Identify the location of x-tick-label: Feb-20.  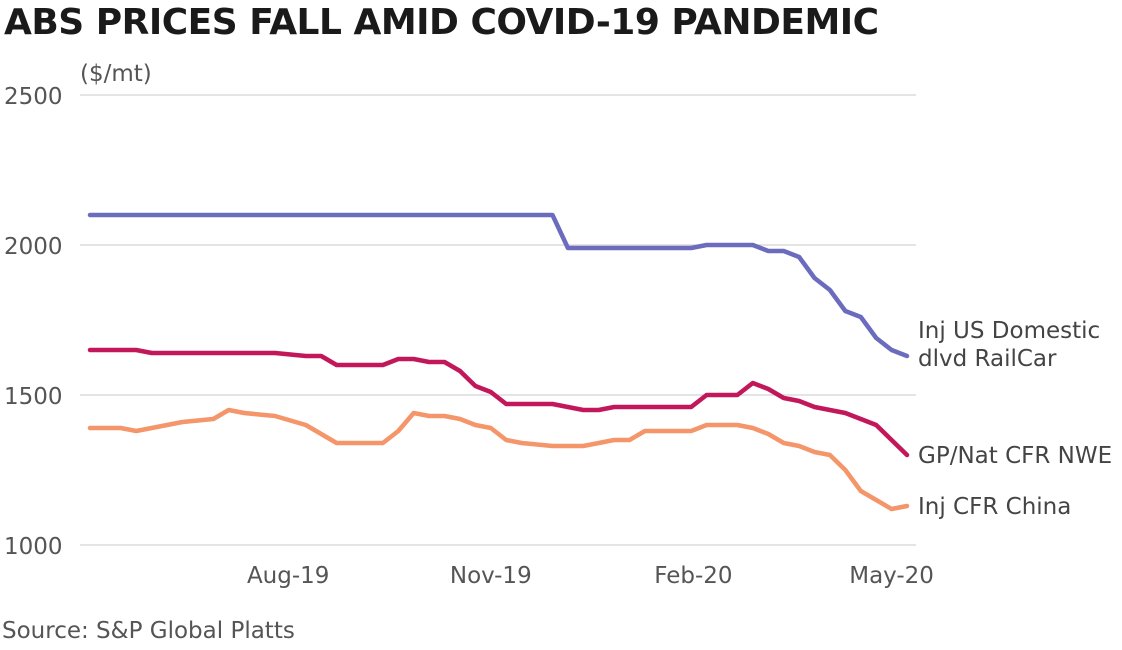
(693, 576).